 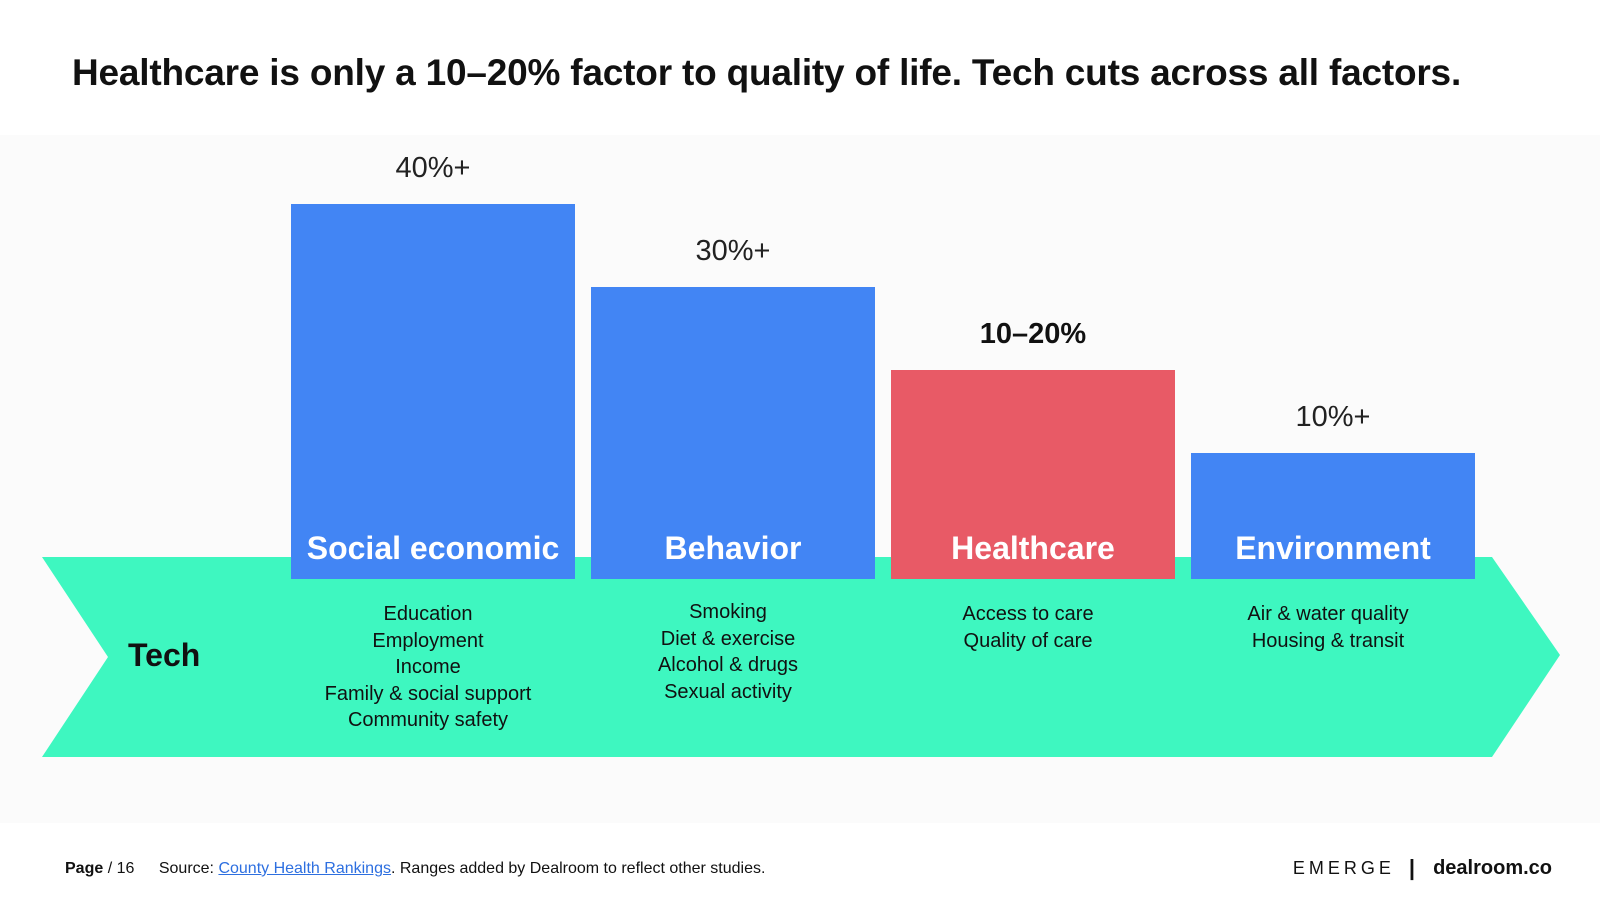 What do you see at coordinates (428, 640) in the screenshot?
I see `factor-item: Employment` at bounding box center [428, 640].